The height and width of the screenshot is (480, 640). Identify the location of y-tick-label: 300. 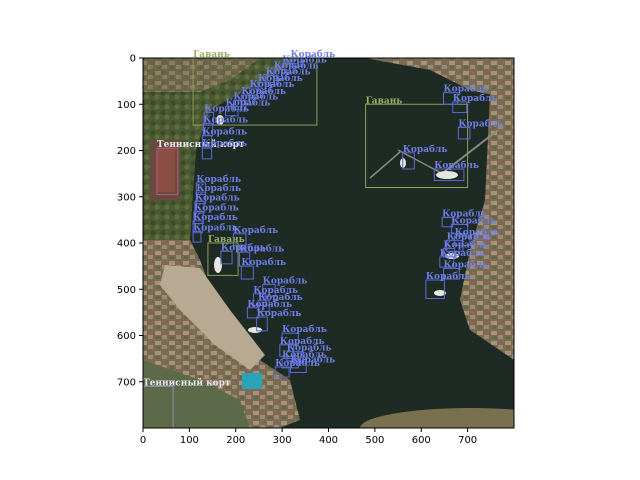
(126, 197).